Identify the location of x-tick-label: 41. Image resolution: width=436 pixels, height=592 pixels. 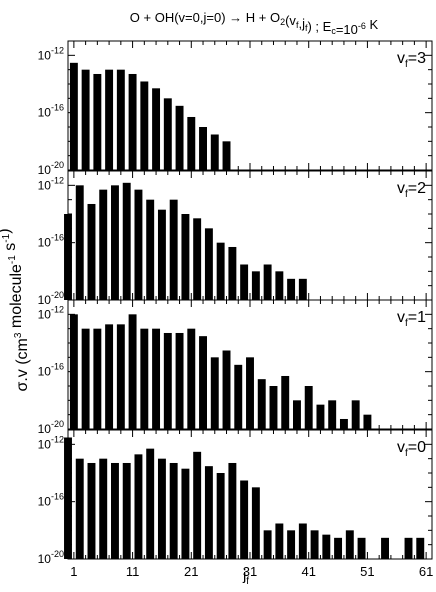
(308, 571).